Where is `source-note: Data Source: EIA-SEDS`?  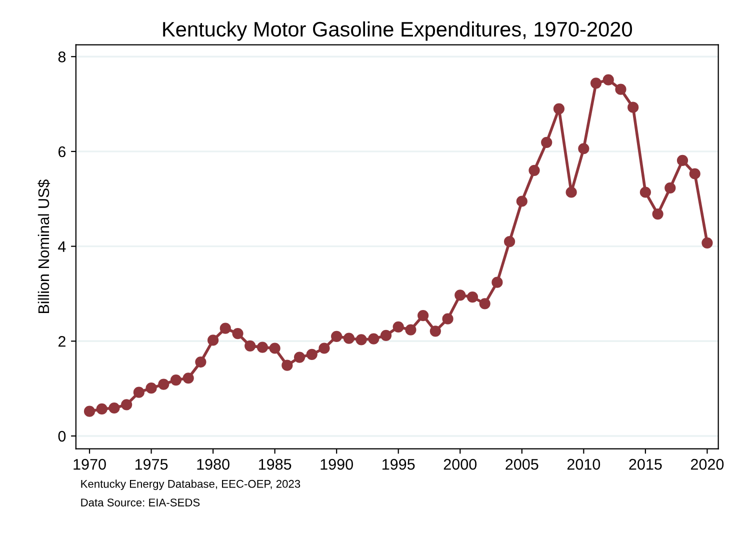 source-note: Data Source: EIA-SEDS is located at coordinates (140, 502).